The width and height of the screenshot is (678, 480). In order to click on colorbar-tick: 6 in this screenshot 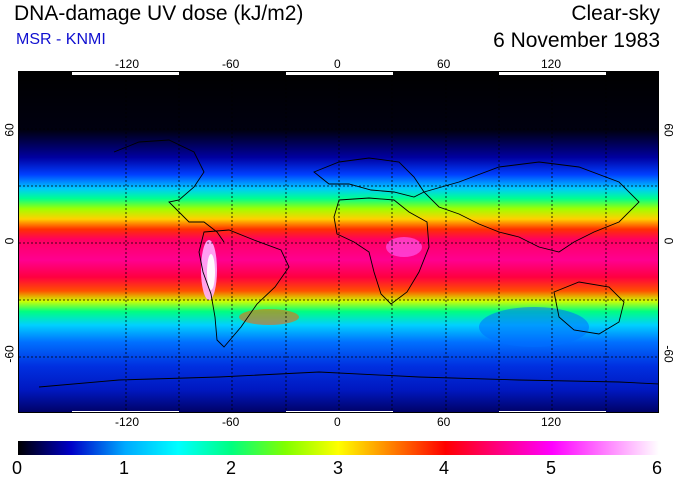, I will do `click(657, 468)`.